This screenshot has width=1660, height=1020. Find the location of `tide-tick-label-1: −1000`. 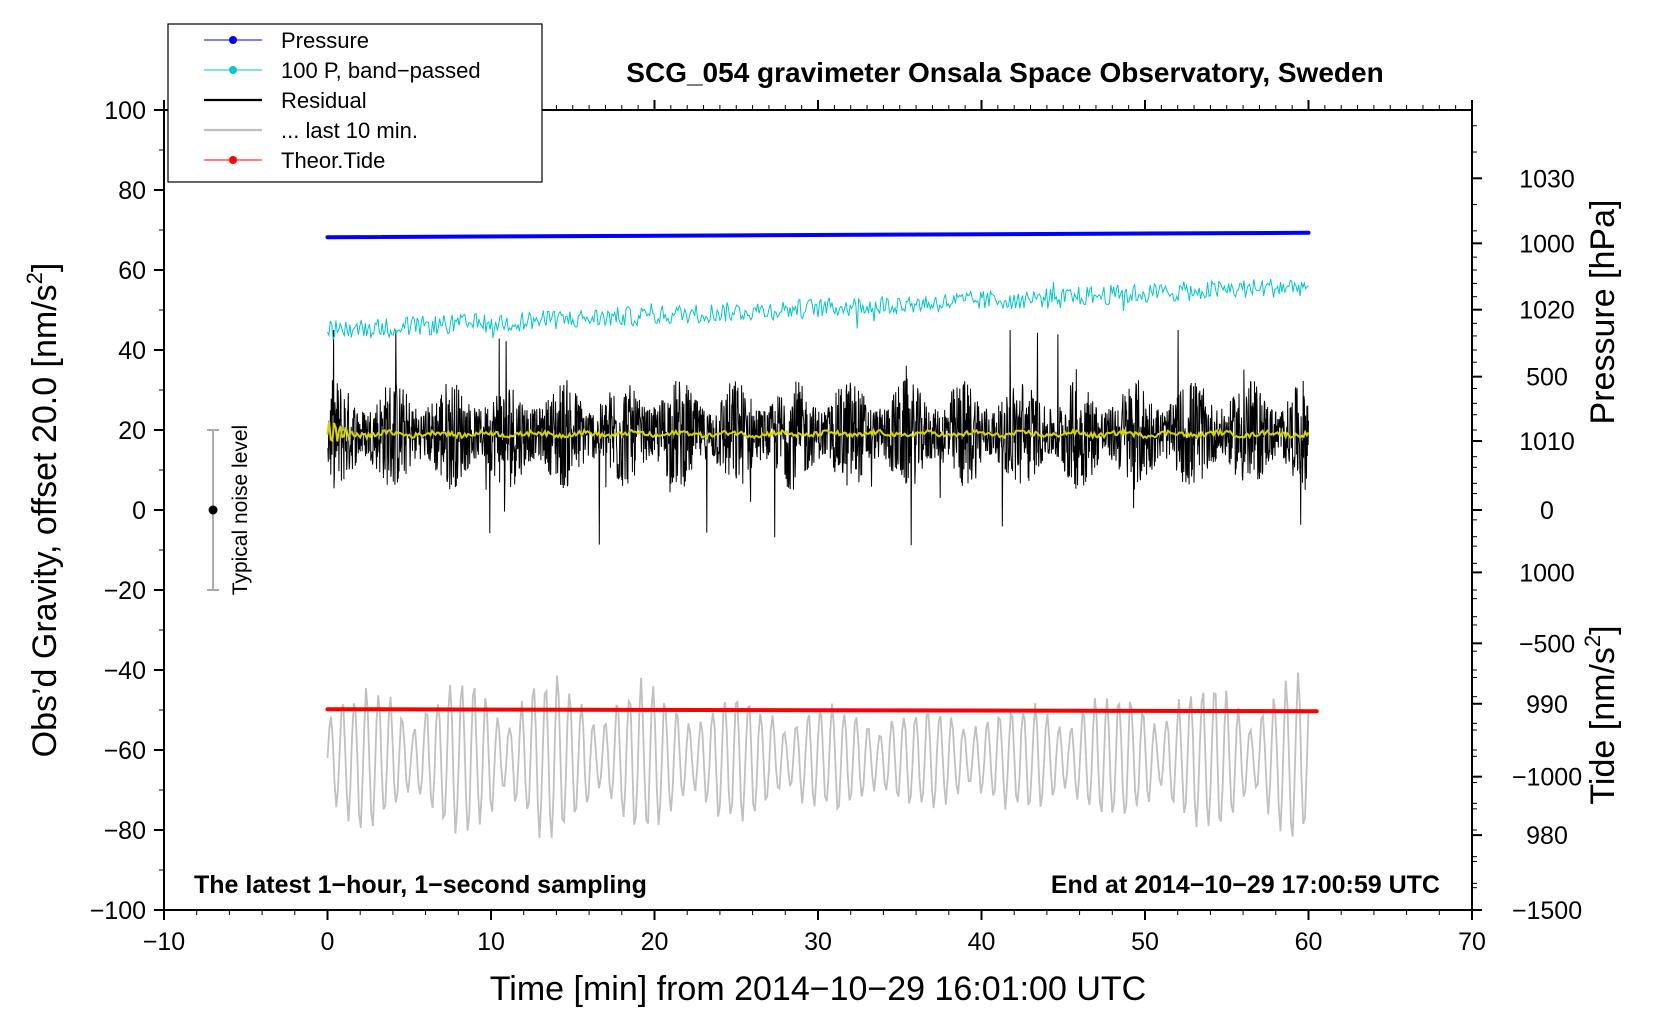

tide-tick-label-1: −1000 is located at coordinates (1547, 778).